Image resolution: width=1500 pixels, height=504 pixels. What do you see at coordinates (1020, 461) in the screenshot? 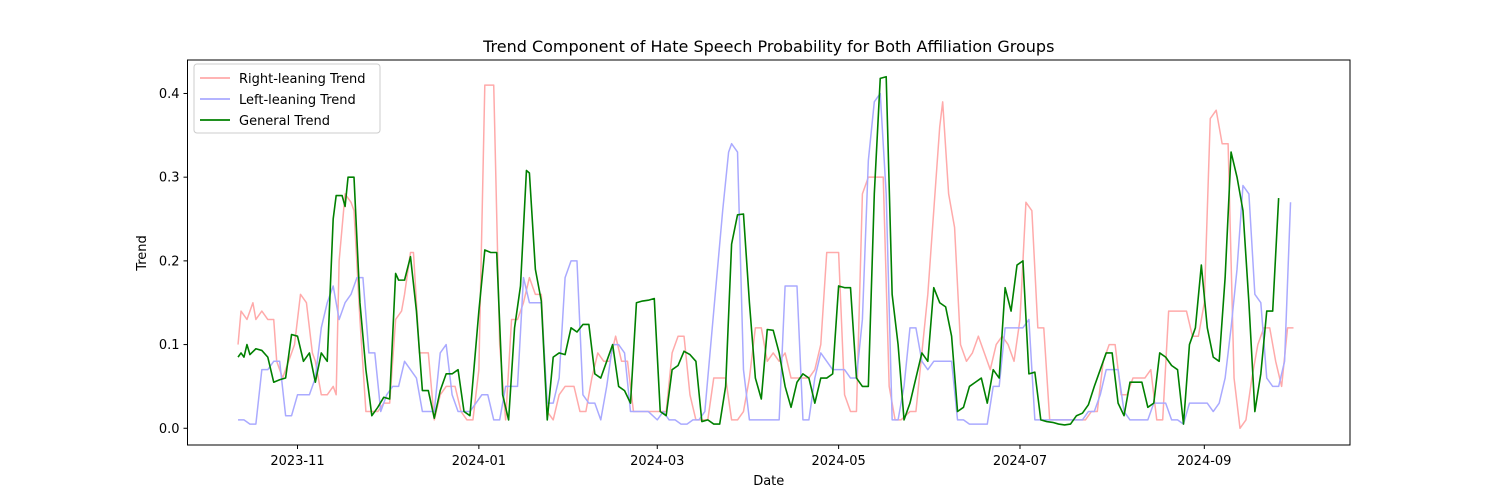
I see `x-tick-label: 2024-07` at bounding box center [1020, 461].